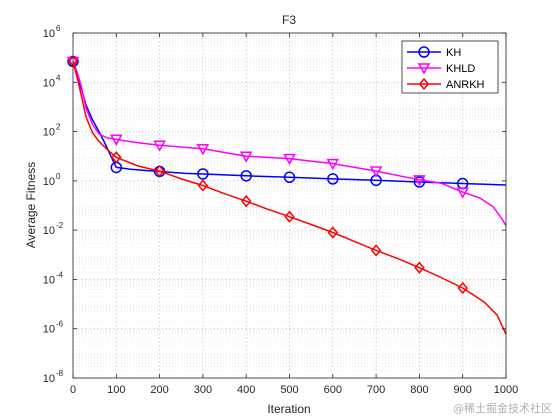 This screenshot has height=420, width=560. Describe the element at coordinates (460, 69) in the screenshot. I see `legend-label: KHLD` at that location.